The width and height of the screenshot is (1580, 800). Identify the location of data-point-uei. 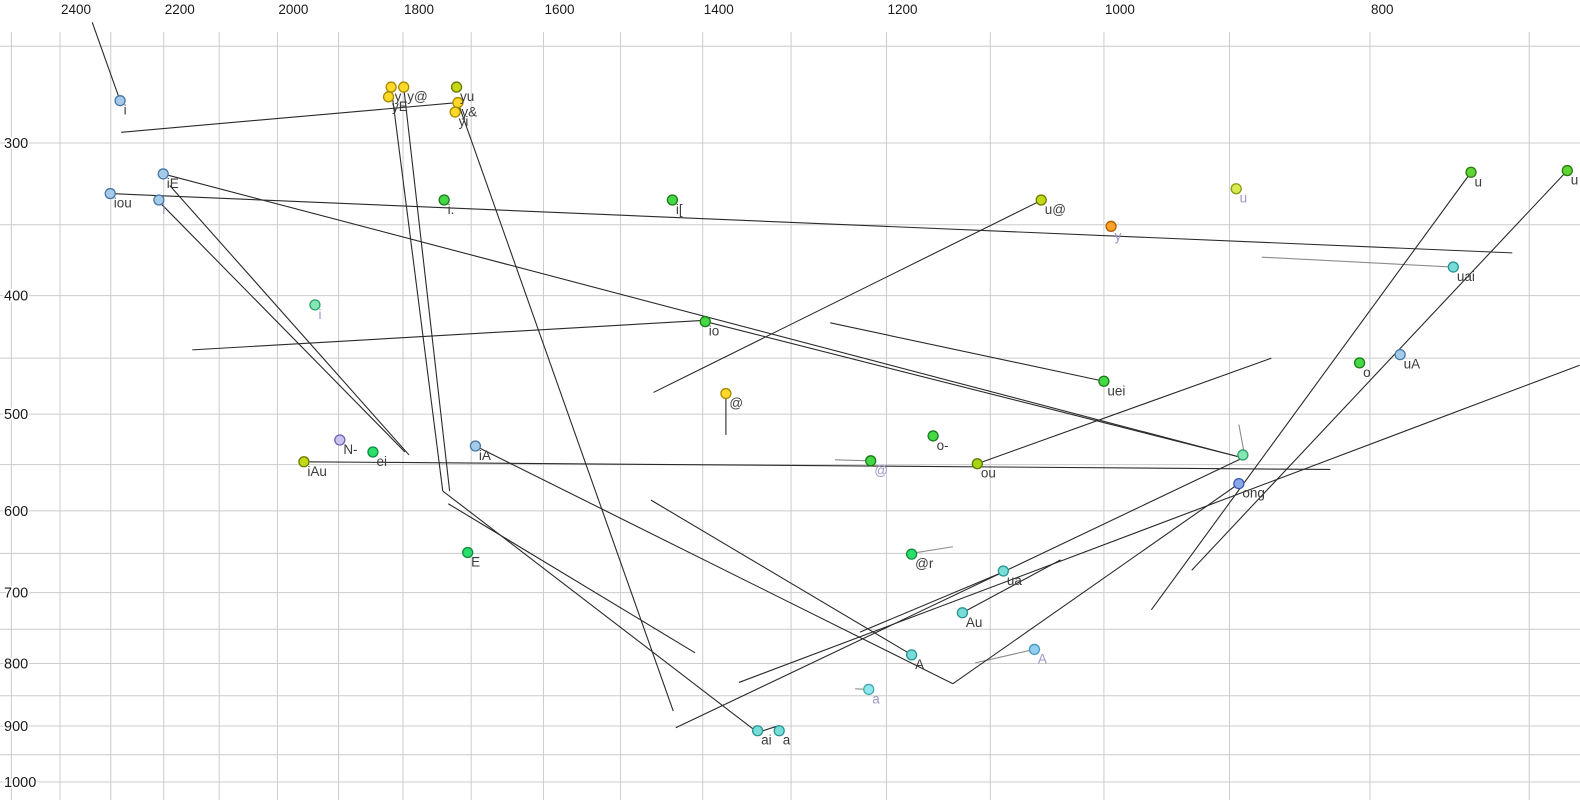
(1104, 381).